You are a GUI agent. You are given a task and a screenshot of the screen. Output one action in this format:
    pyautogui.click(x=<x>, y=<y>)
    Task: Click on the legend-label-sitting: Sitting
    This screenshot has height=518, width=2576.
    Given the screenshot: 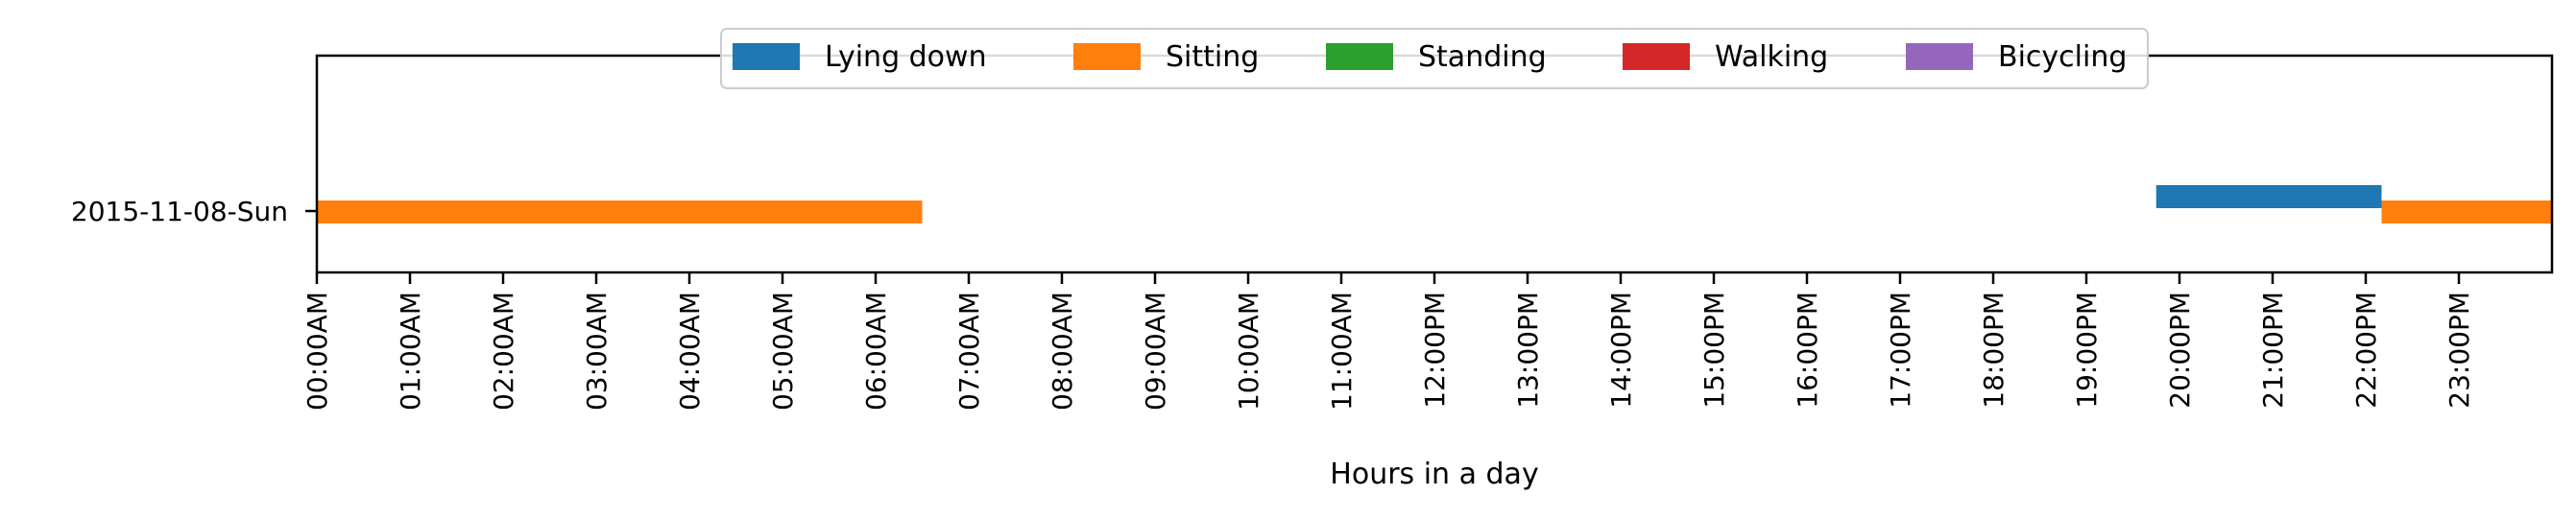 What is the action you would take?
    pyautogui.click(x=1212, y=57)
    